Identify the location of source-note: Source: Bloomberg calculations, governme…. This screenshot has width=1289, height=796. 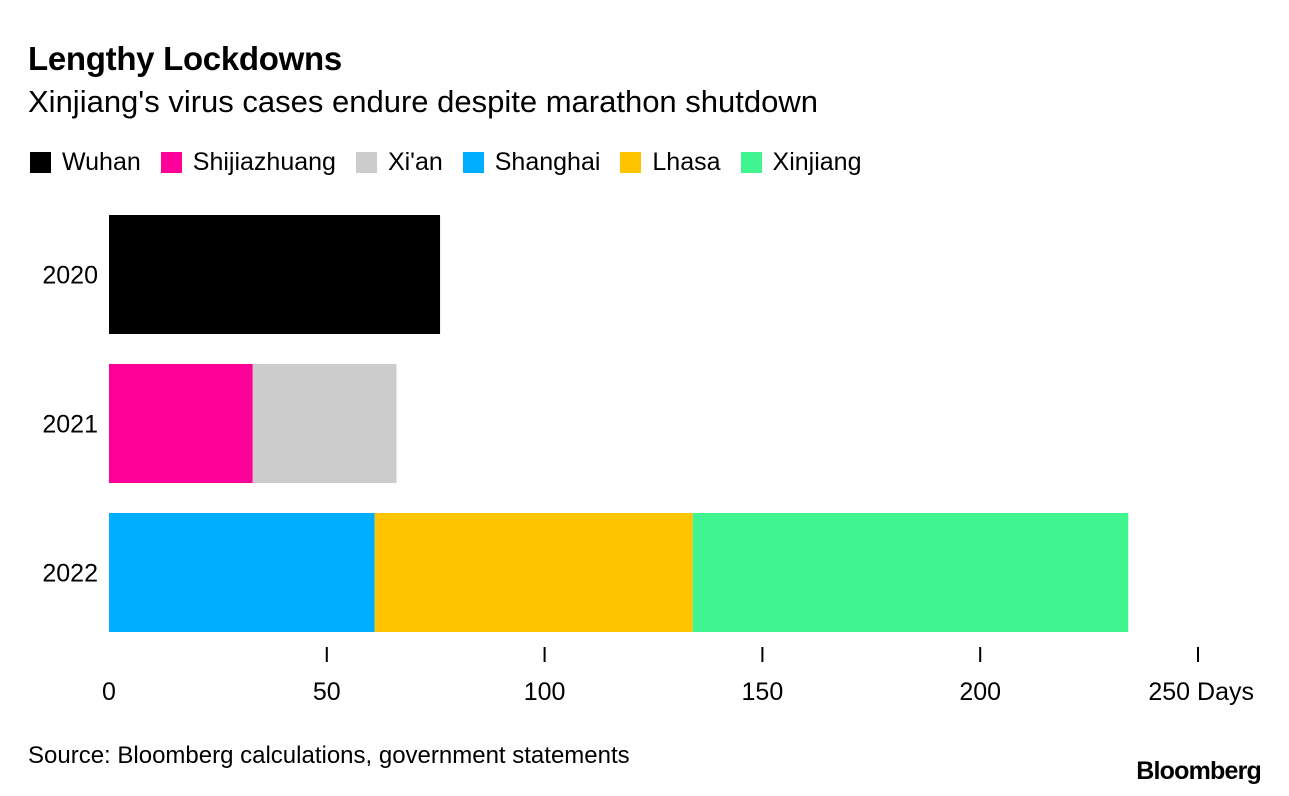
(329, 755).